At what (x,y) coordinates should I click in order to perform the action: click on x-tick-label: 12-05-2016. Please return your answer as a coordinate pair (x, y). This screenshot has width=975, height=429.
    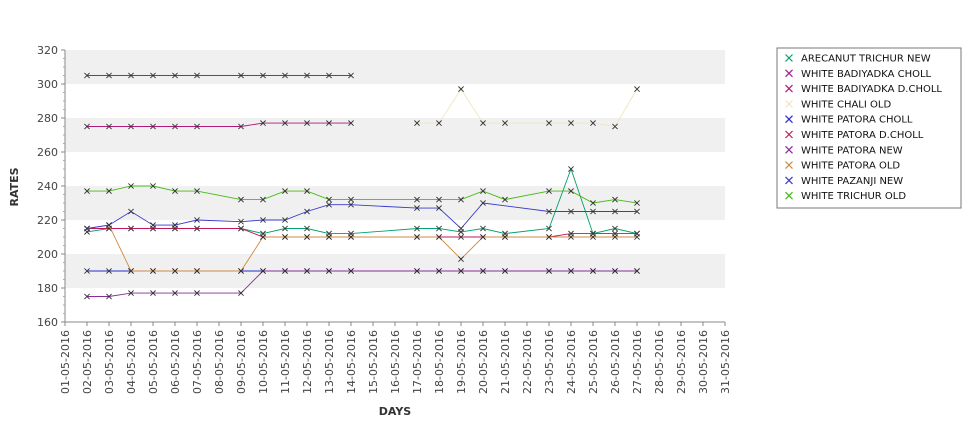
    Looking at the image, I should click on (307, 362).